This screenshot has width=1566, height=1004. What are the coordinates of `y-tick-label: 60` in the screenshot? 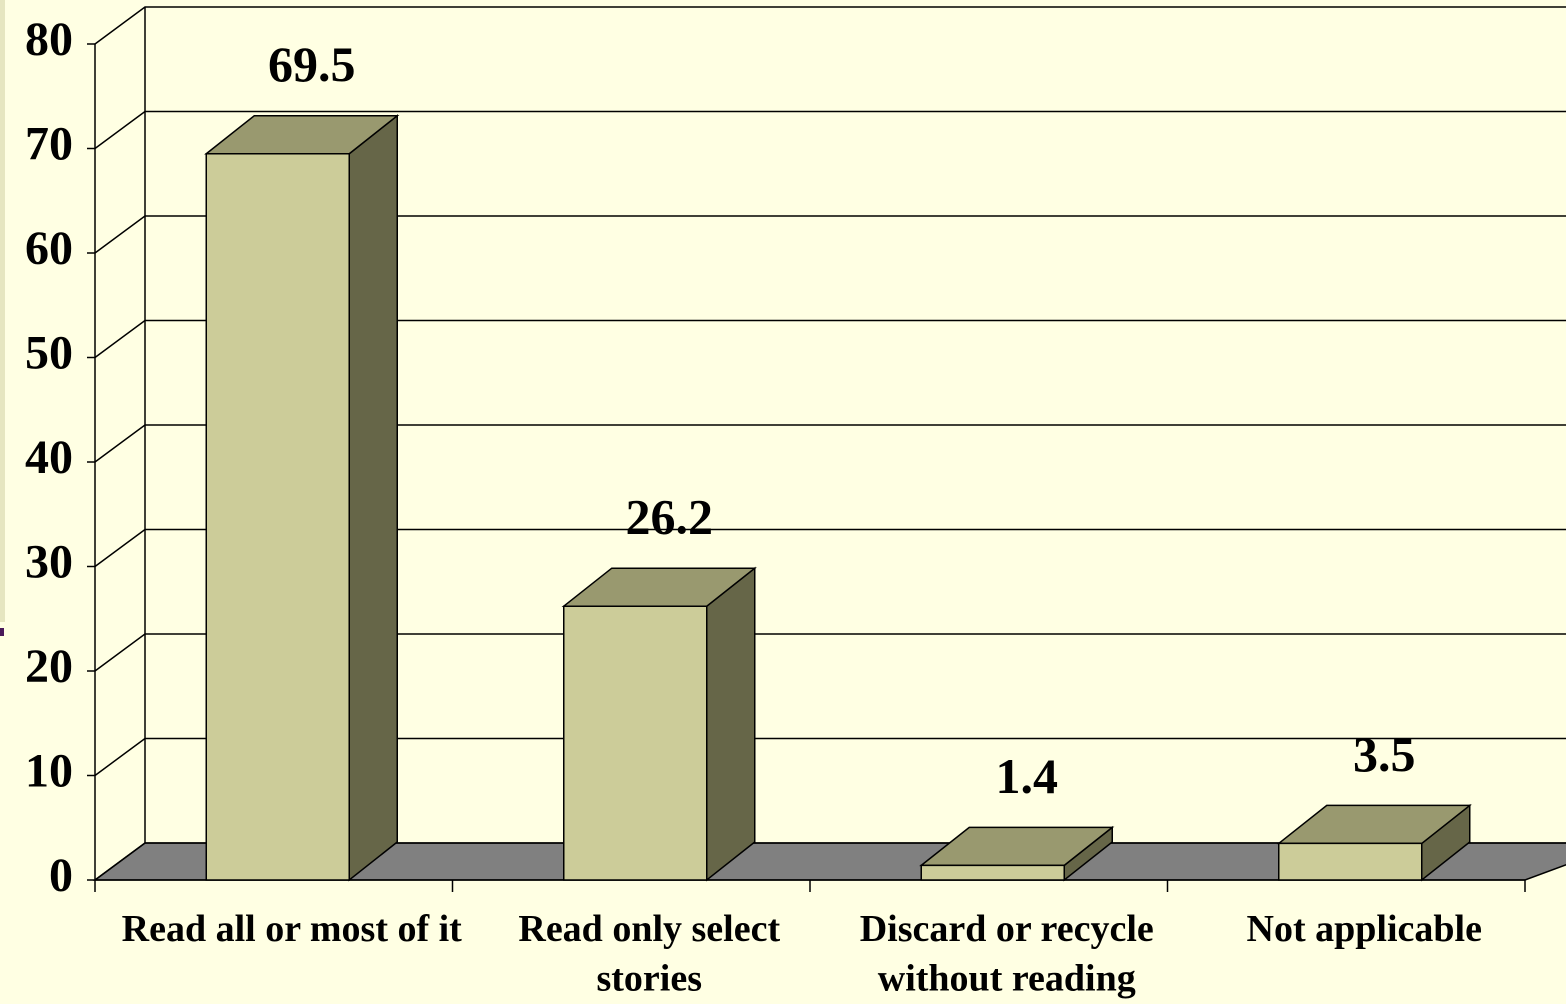 It's located at (49, 248).